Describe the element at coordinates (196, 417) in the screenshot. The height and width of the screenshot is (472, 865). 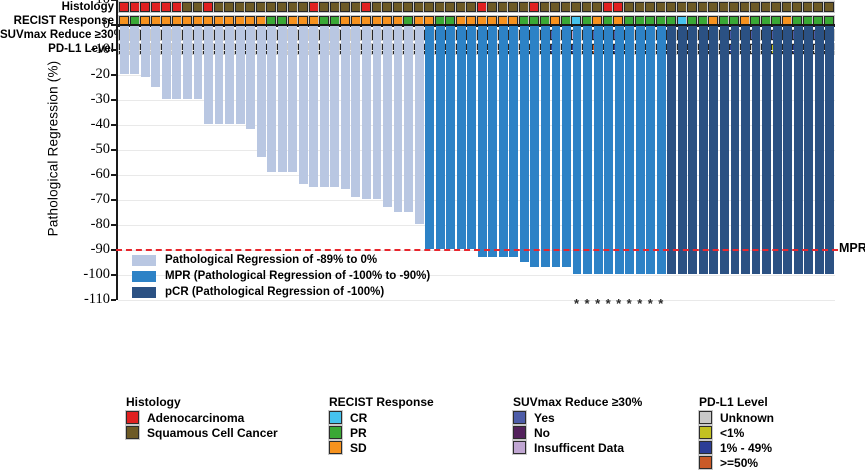
I see `legend-item-label: Adenocarcinoma` at that location.